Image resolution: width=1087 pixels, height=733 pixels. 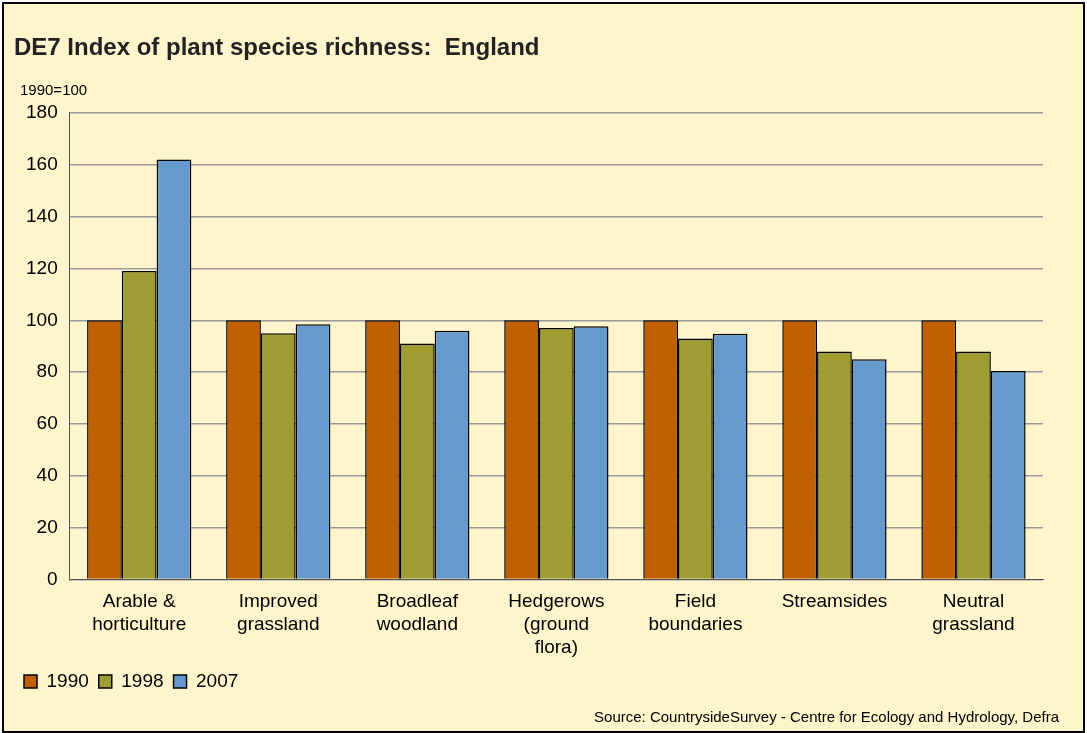 What do you see at coordinates (278, 612) in the screenshot?
I see `x-tick-label: Improved grassland` at bounding box center [278, 612].